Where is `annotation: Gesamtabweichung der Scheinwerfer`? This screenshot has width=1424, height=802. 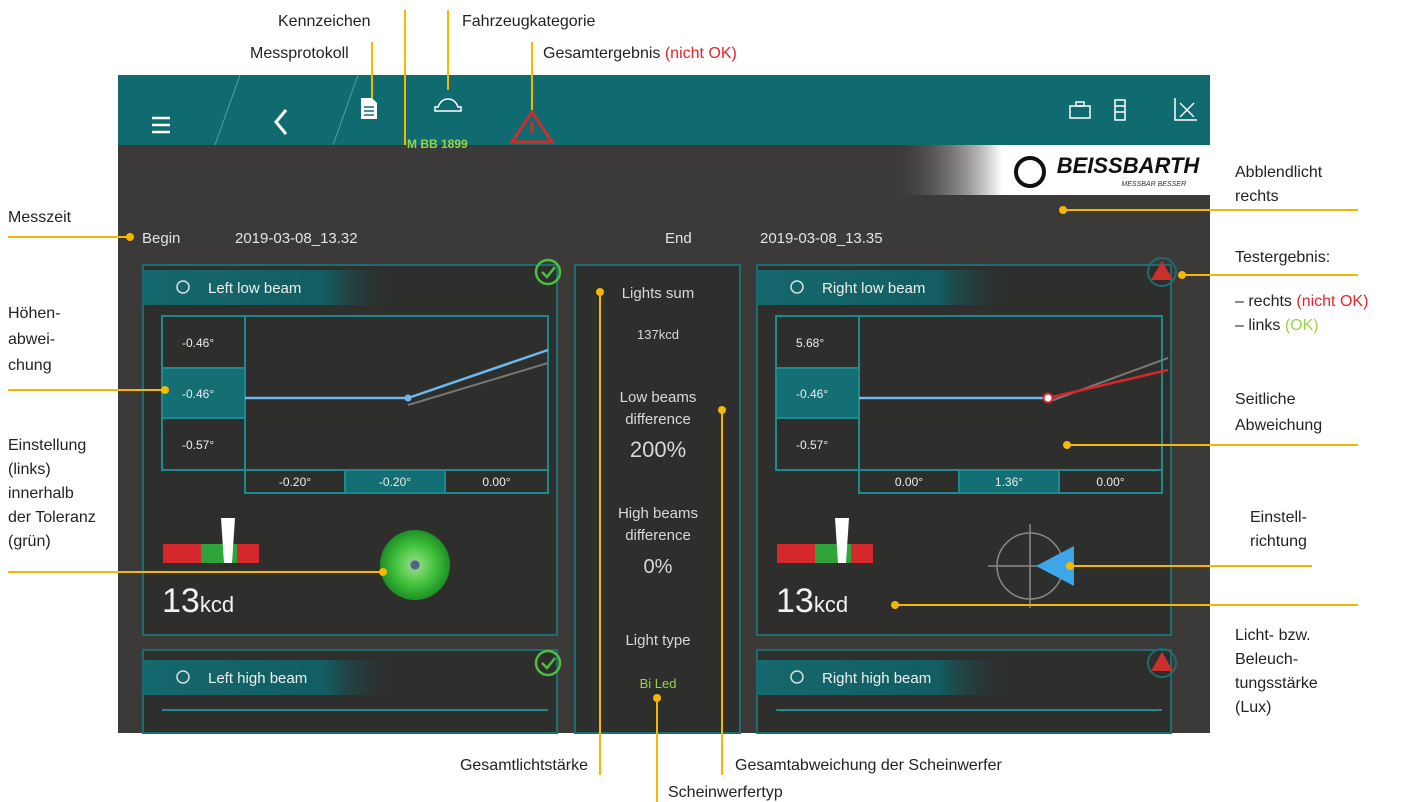 annotation: Gesamtabweichung der Scheinwerfer is located at coordinates (868, 765).